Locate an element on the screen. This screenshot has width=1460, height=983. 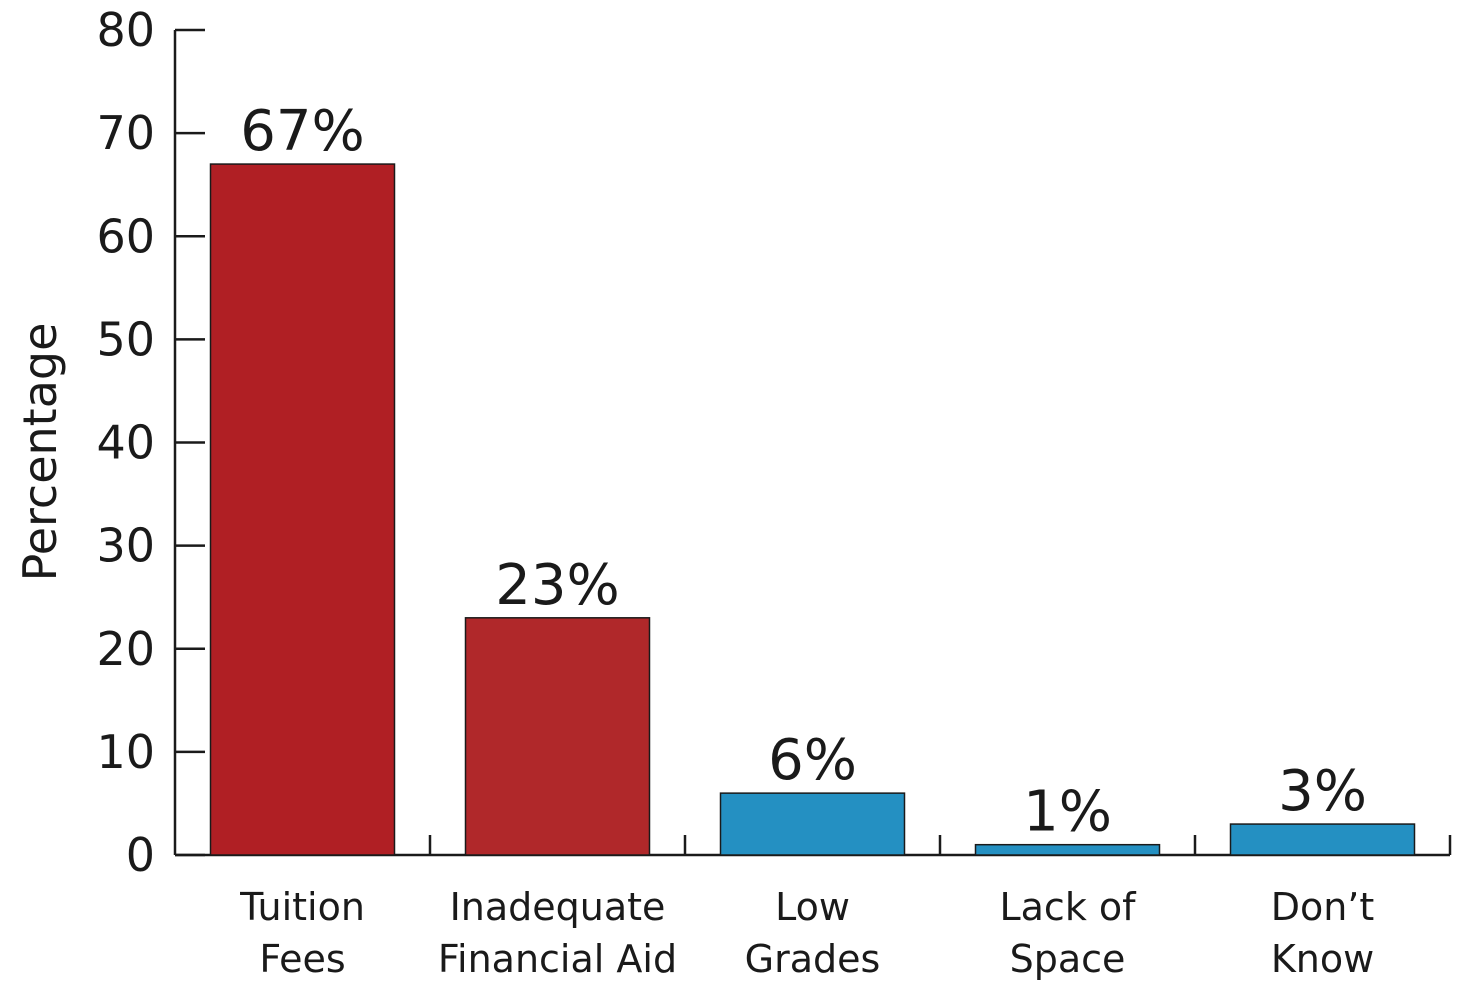
category-label: Lack of is located at coordinates (1068, 907).